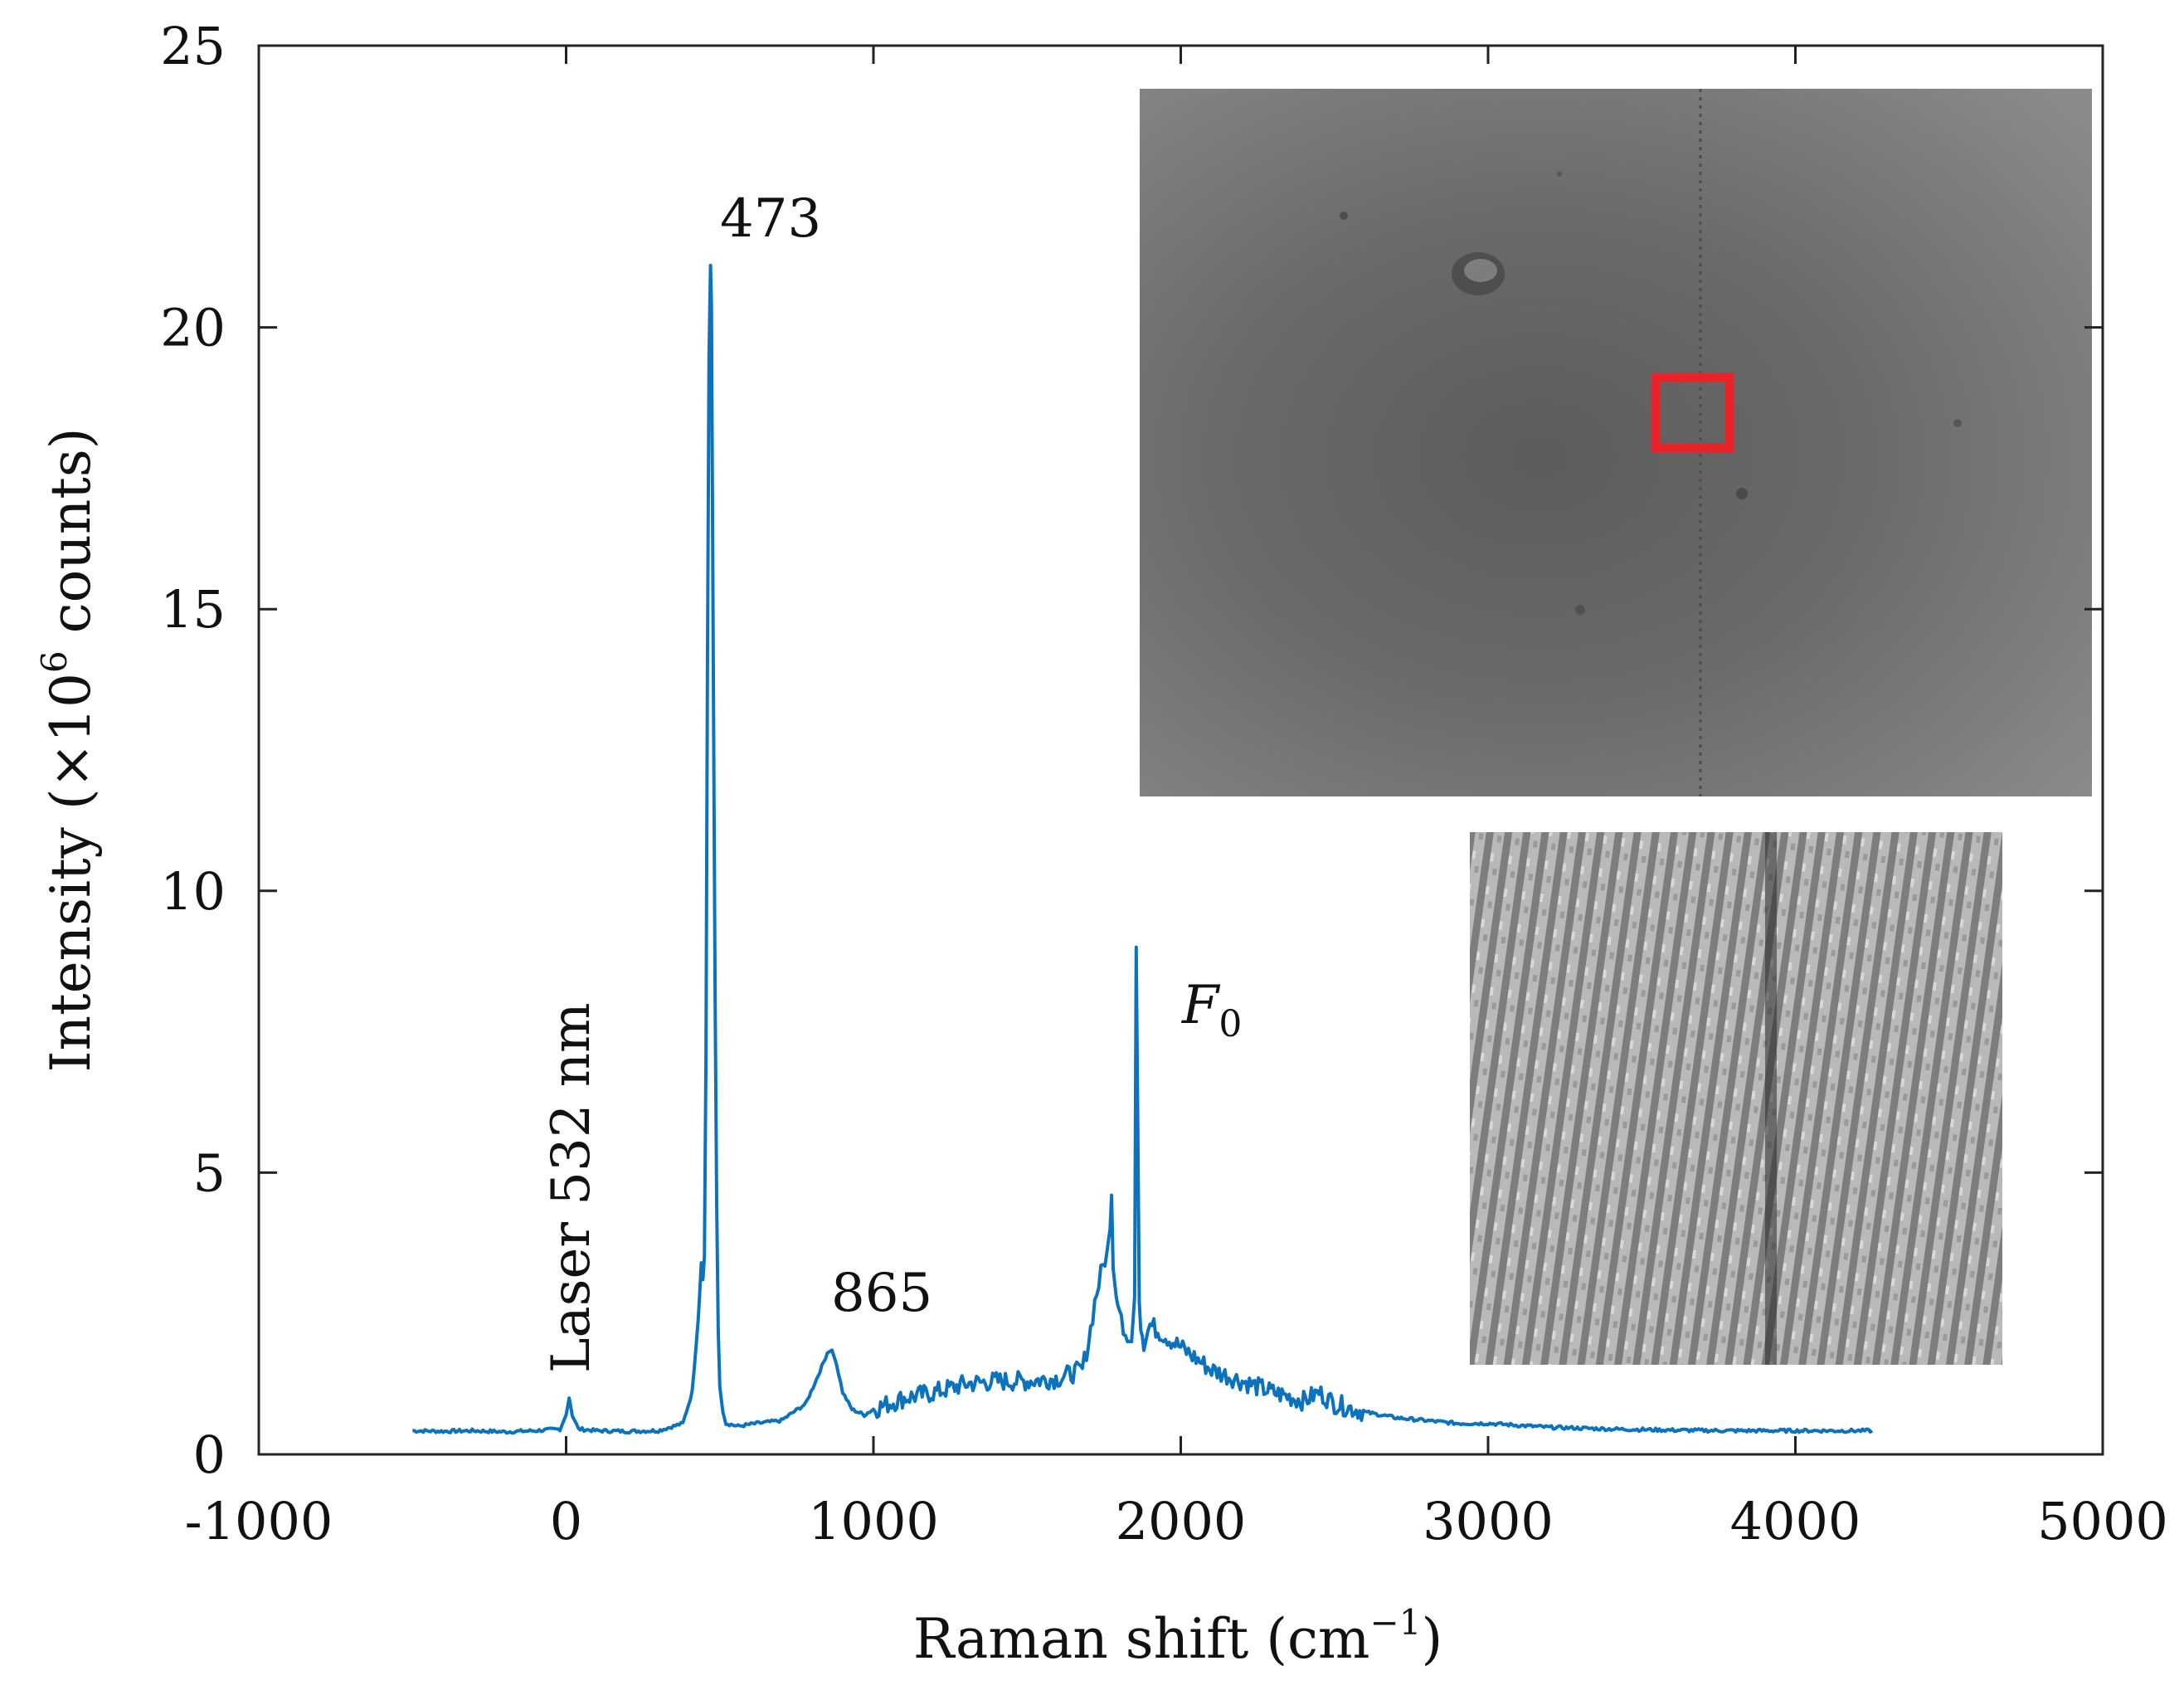 This screenshot has width=2184, height=1690. Describe the element at coordinates (1795, 1521) in the screenshot. I see `x-tick-label: 4000` at that location.